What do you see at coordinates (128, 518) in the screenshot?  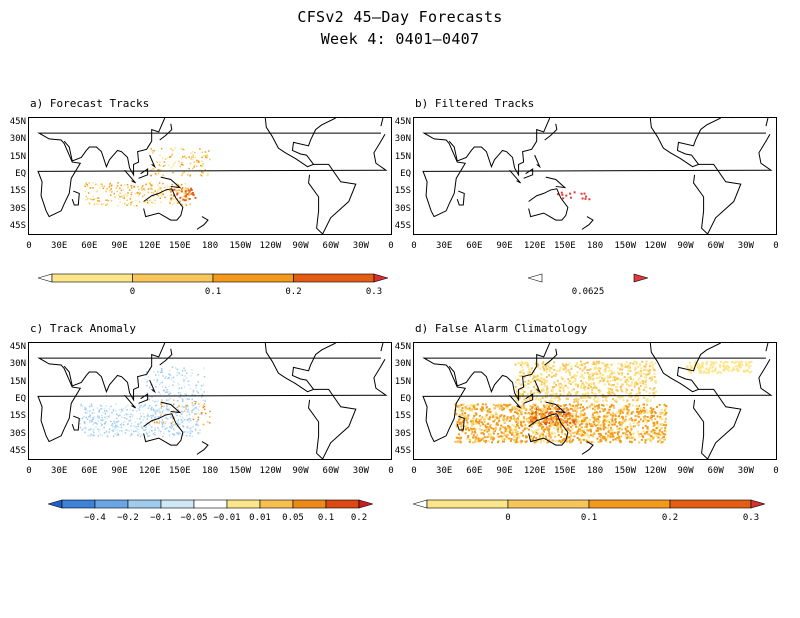 I see `colorbar-label: −0.2` at bounding box center [128, 518].